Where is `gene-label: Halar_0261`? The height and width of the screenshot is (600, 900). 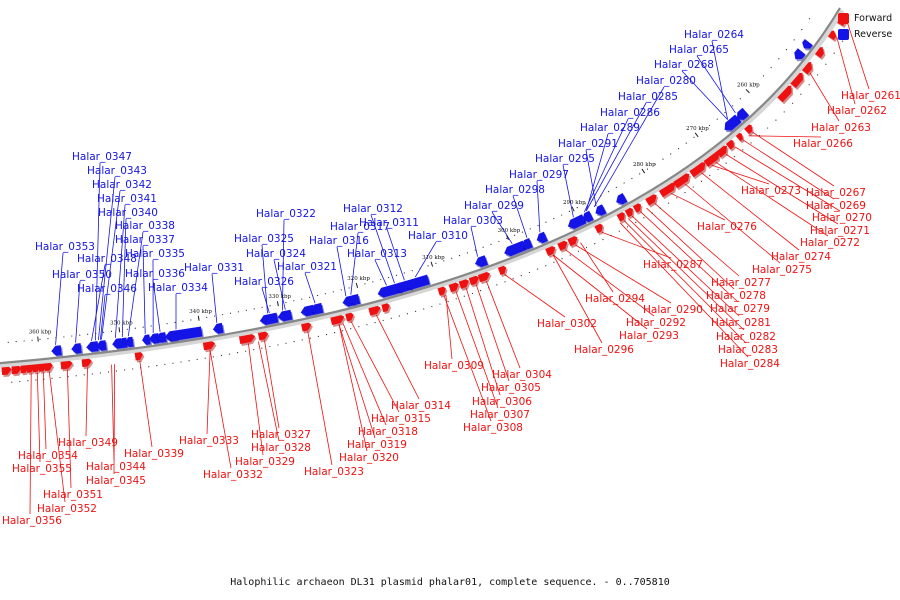
gene-label: Halar_0261 is located at coordinates (870, 96).